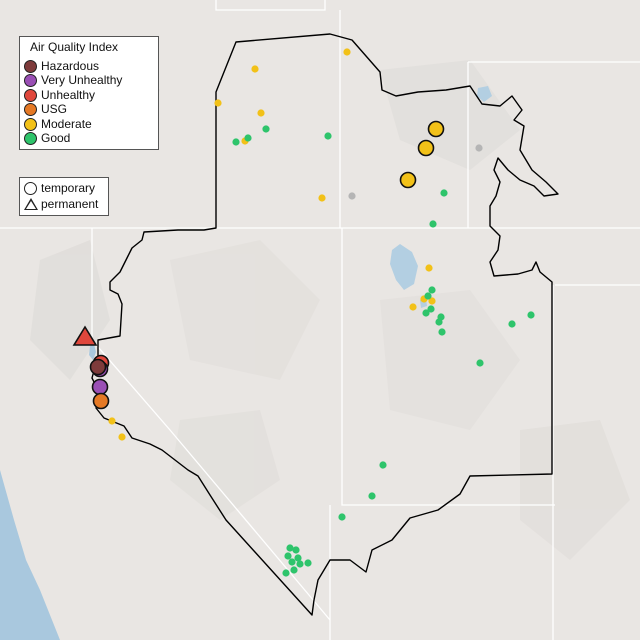  Describe the element at coordinates (54, 109) in the screenshot. I see `legend-label: USG` at that location.